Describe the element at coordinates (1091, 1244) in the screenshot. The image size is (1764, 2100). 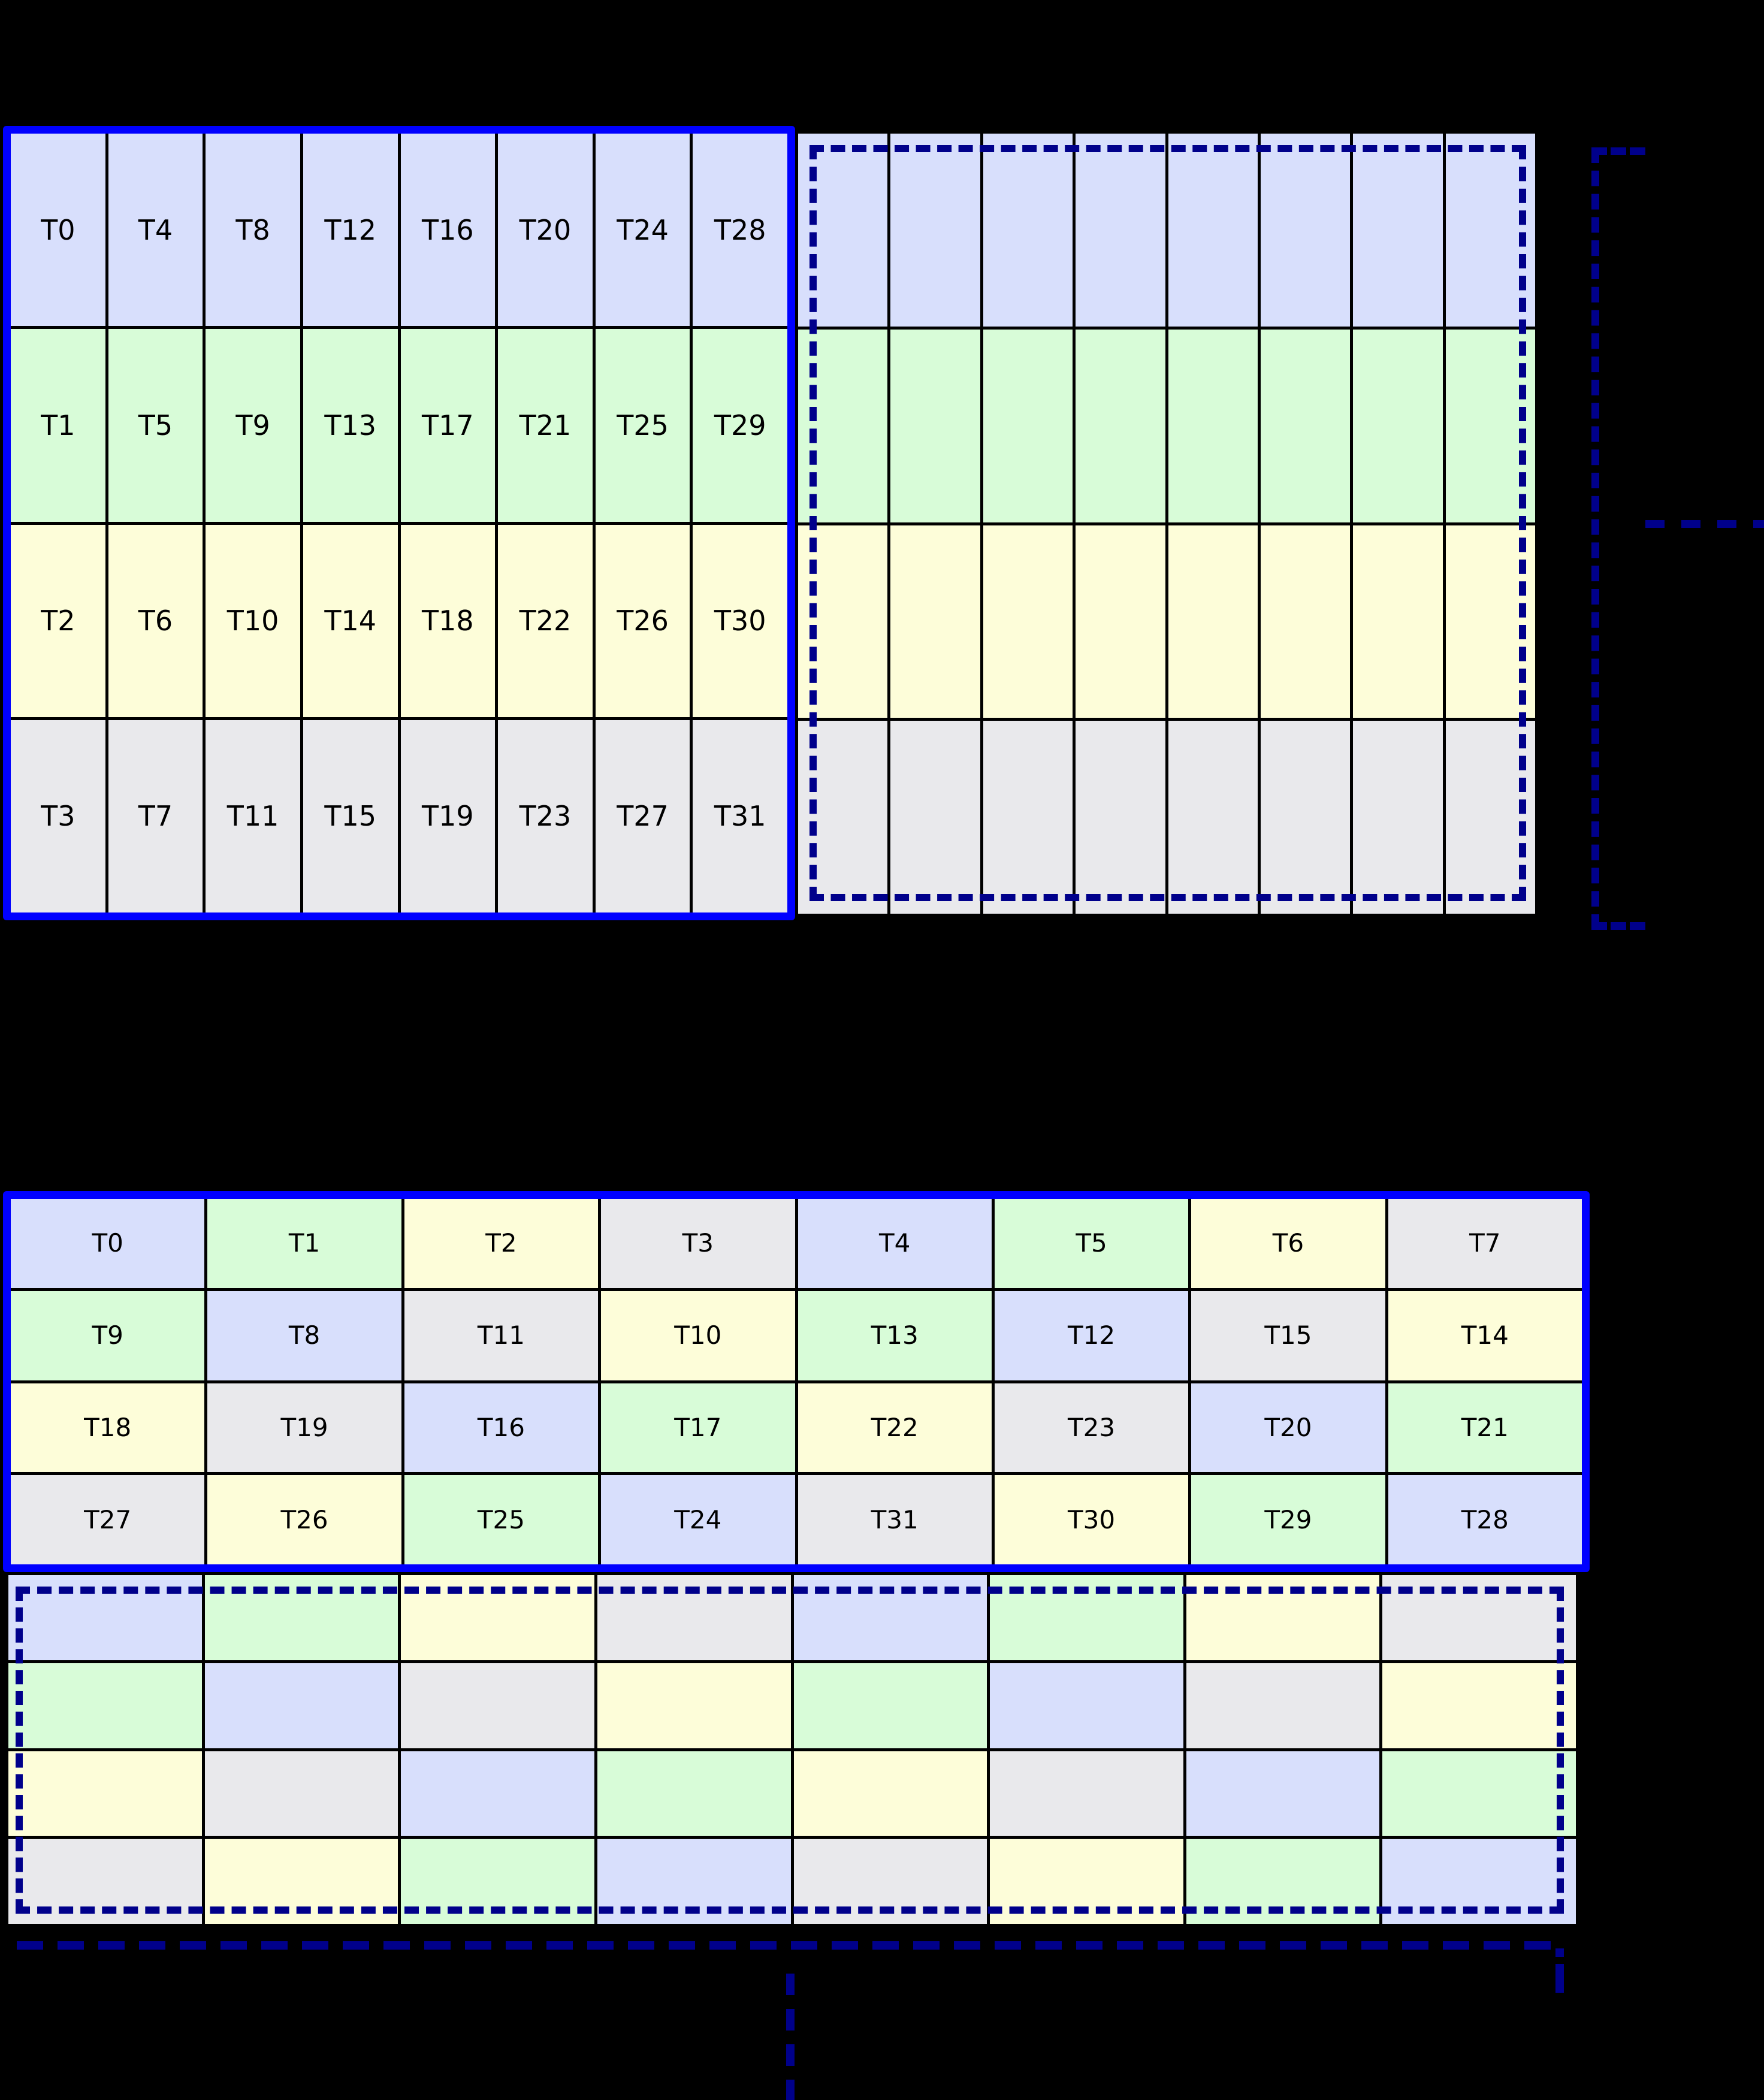
I see `thread-cell: T5` at that location.